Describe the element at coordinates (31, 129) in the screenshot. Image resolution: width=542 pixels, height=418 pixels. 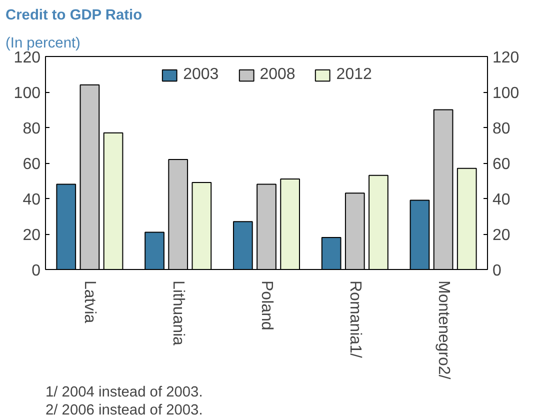
I see `y-tick-label: 80` at that location.